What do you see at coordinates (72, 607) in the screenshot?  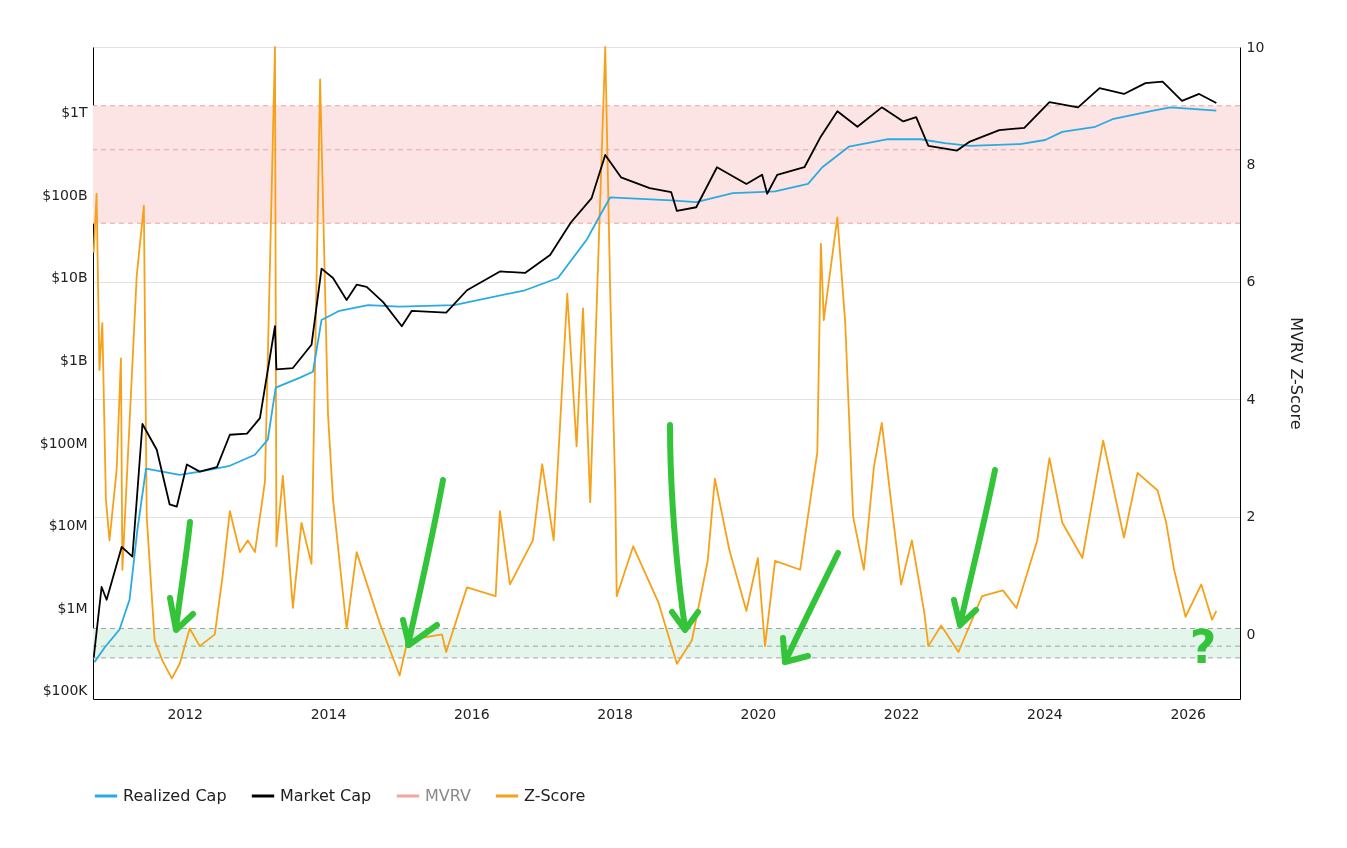 I see `y-tick-label: $1M` at bounding box center [72, 607].